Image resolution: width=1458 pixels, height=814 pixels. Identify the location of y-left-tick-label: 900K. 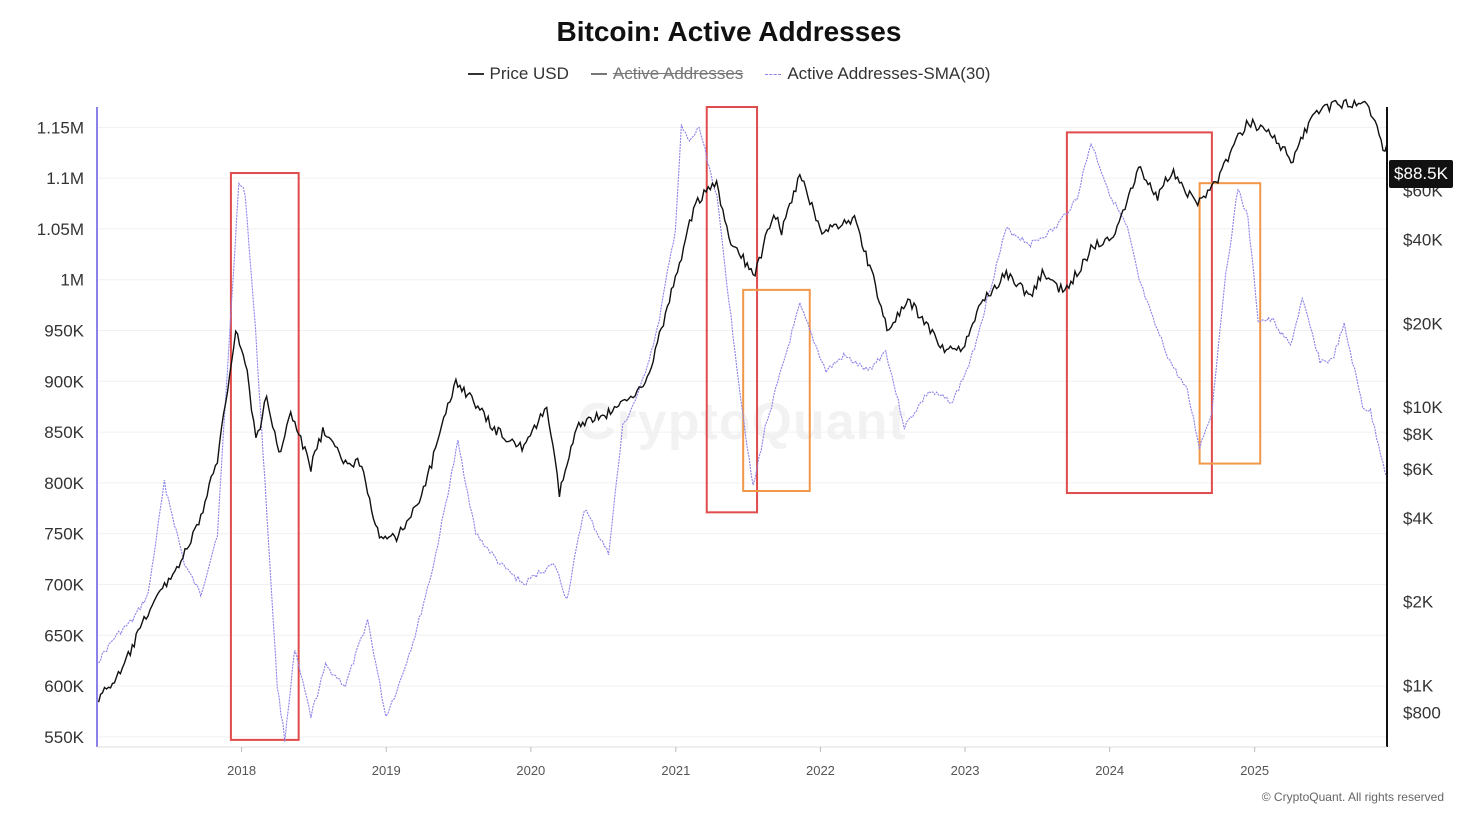
(64, 381).